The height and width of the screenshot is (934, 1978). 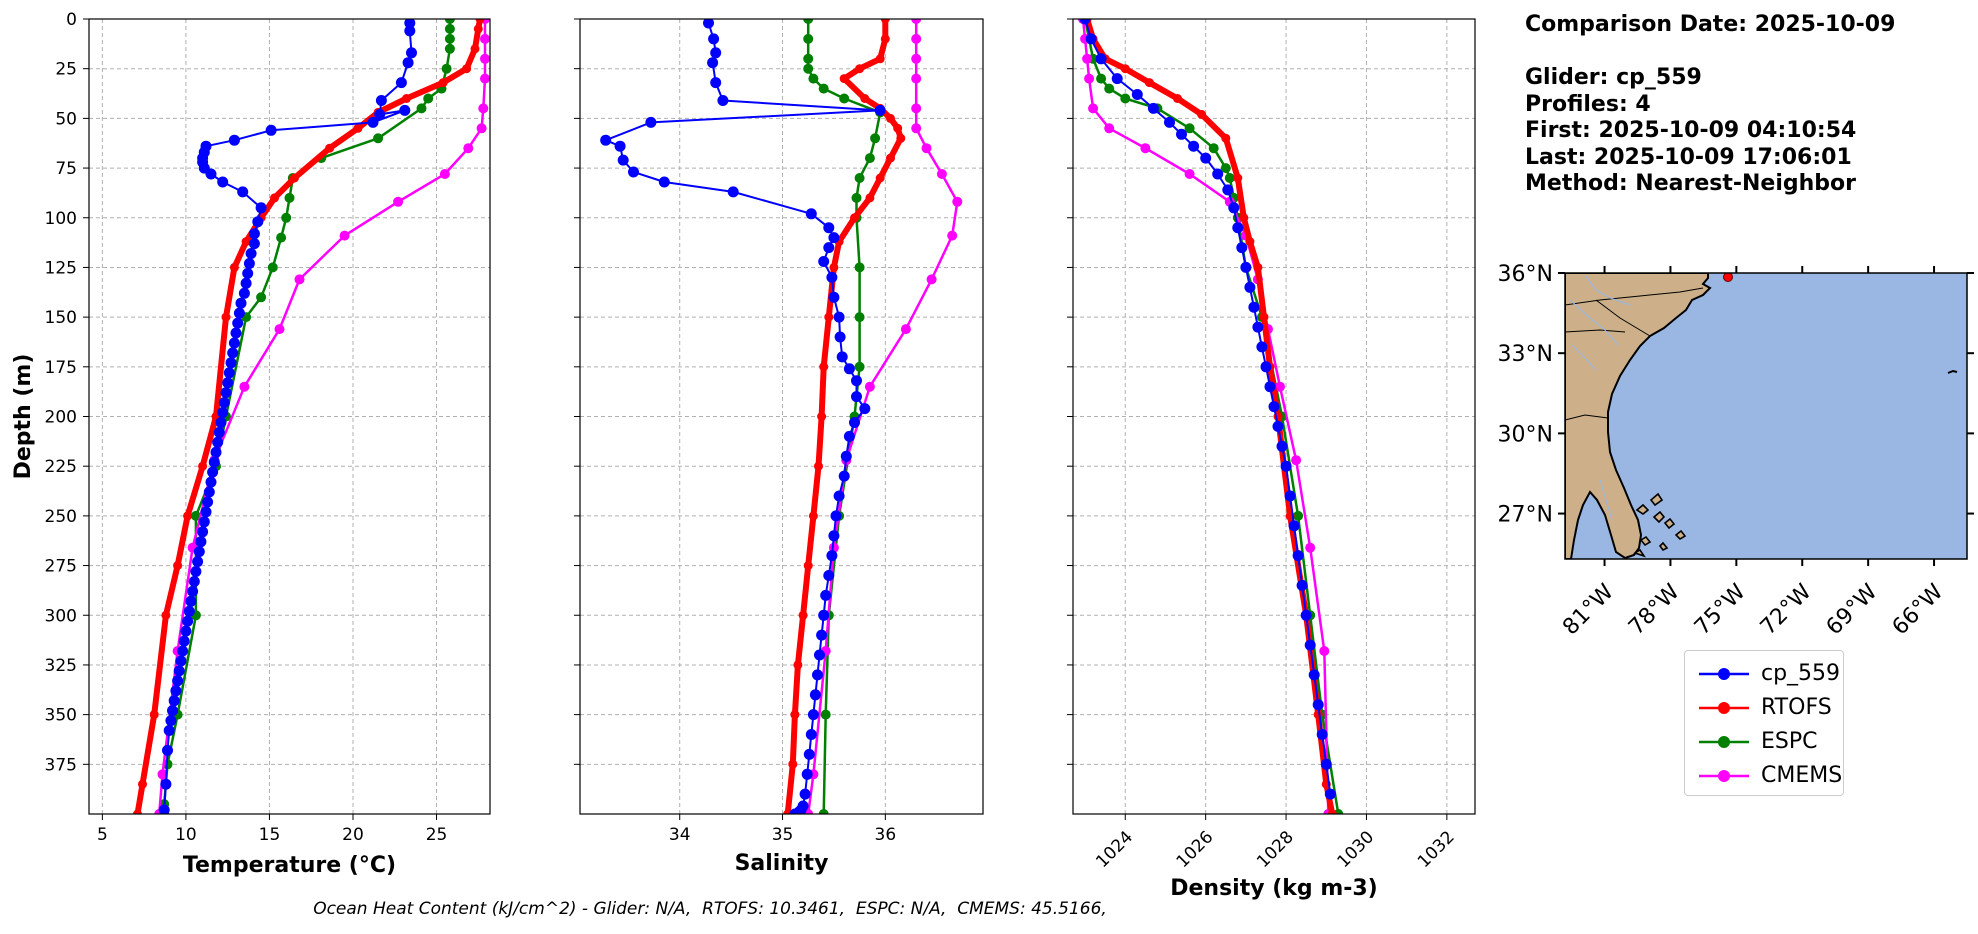 I want to click on depth-ytick-label: 375, so click(x=61, y=765).